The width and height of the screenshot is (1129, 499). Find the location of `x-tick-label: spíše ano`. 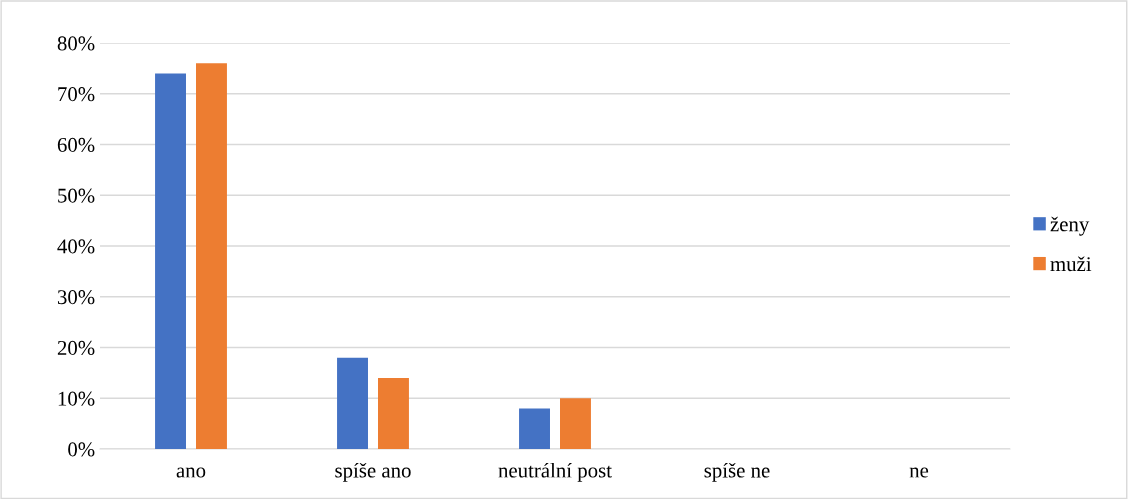

x-tick-label: spíše ano is located at coordinates (373, 472).